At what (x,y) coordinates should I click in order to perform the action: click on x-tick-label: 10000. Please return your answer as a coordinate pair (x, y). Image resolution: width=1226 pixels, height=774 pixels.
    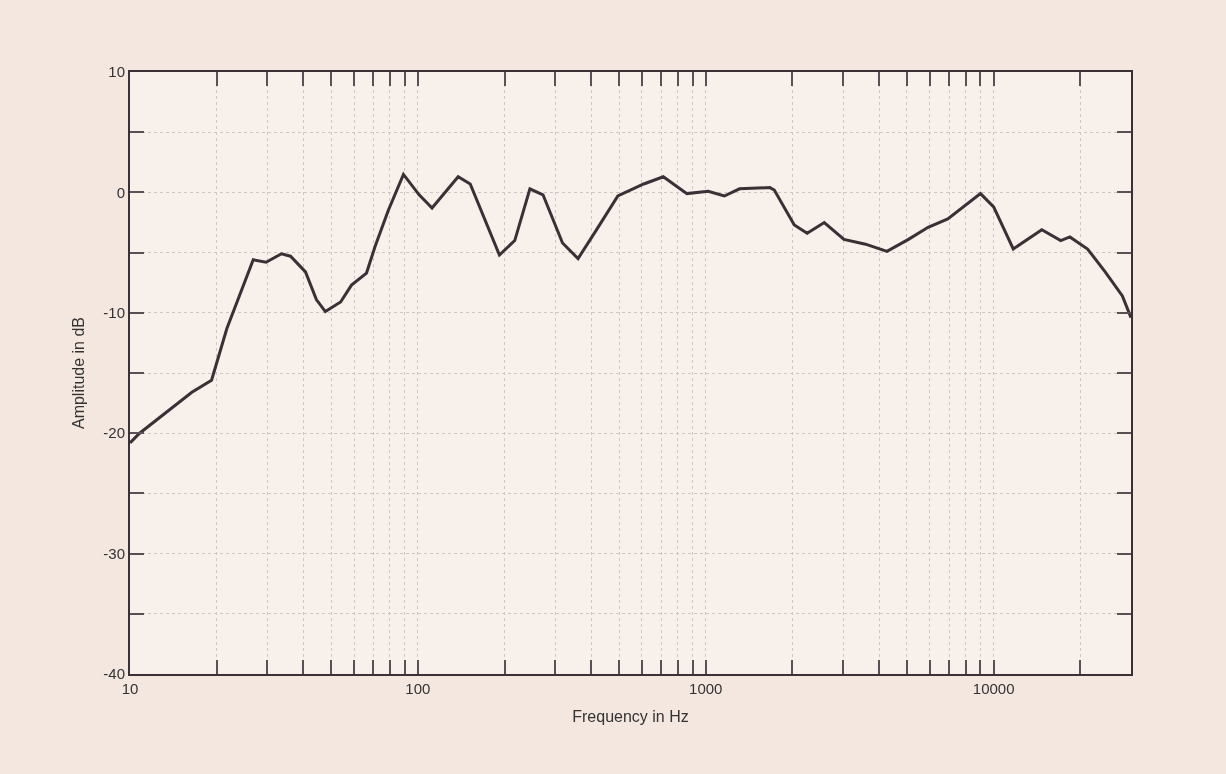
    Looking at the image, I should click on (993, 688).